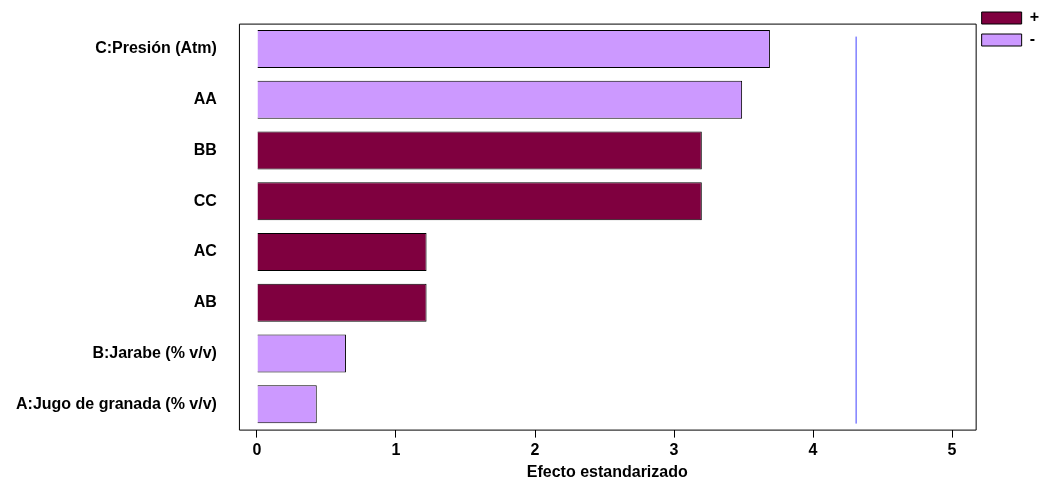 The width and height of the screenshot is (1049, 484). I want to click on y-tick-label: BB, so click(205, 149).